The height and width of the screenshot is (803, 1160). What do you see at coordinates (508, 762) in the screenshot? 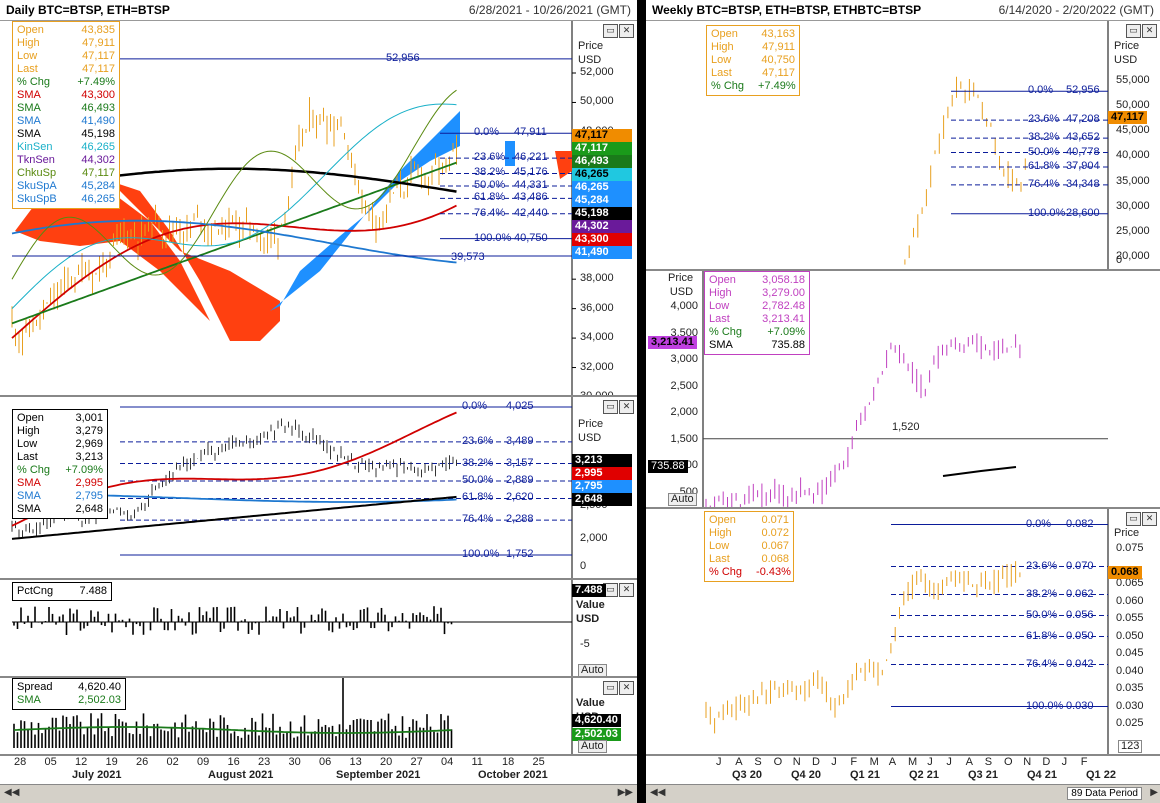
I see `x-day-label: 18` at bounding box center [508, 762].